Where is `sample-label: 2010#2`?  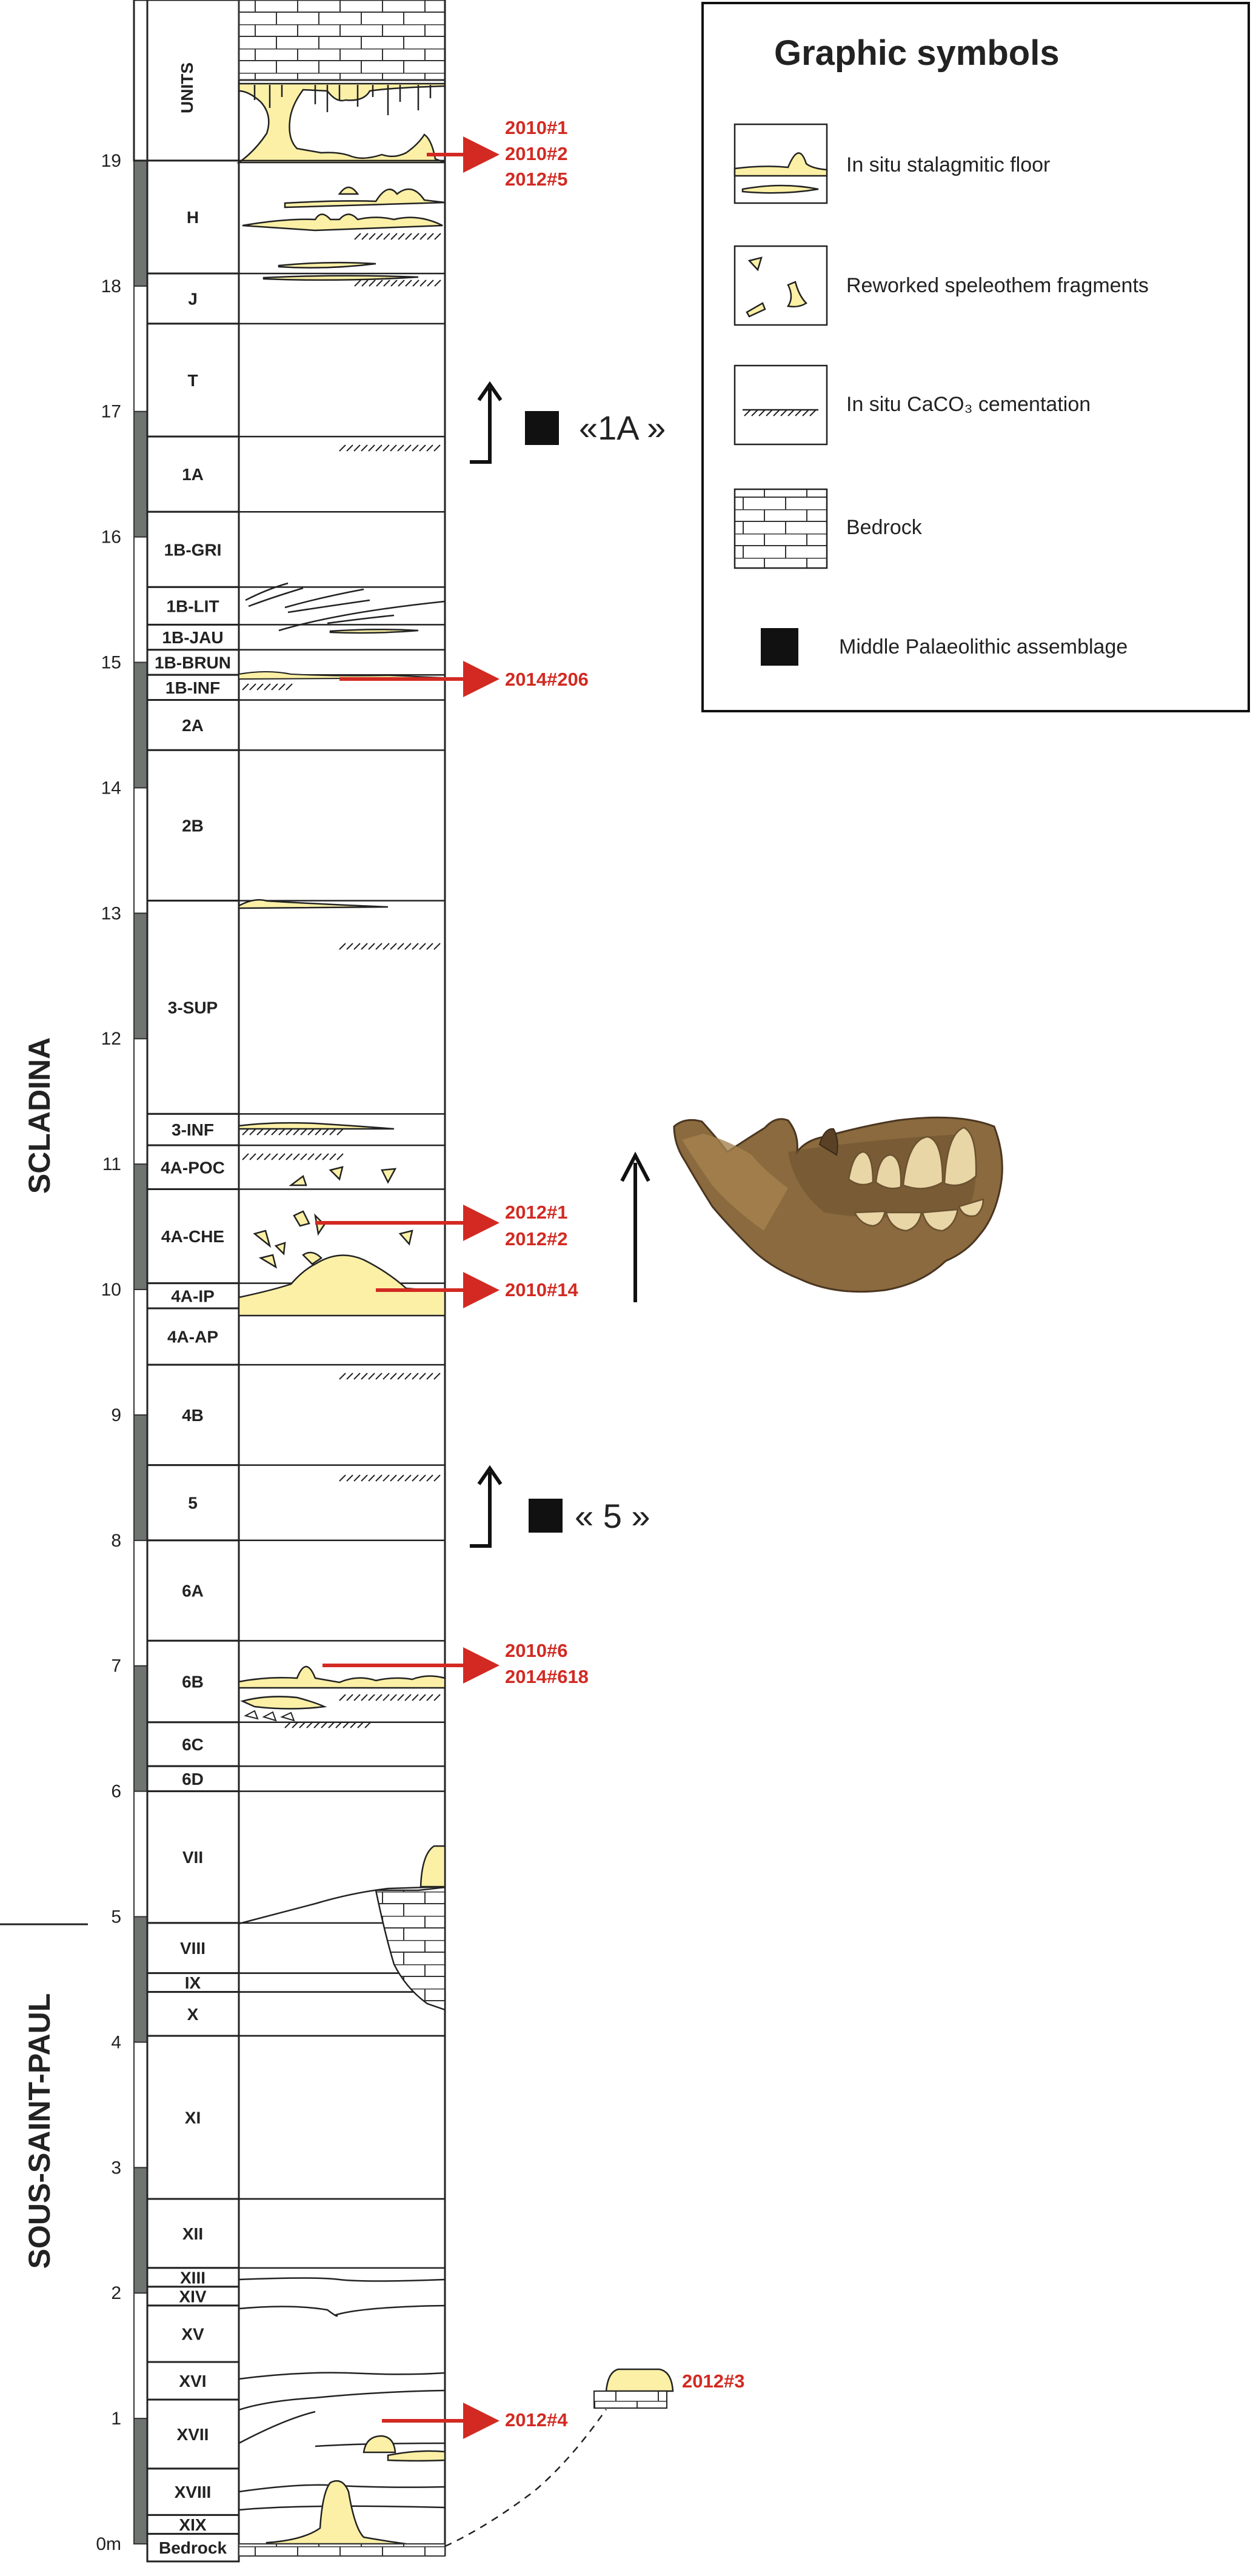
sample-label: 2010#2 is located at coordinates (536, 153).